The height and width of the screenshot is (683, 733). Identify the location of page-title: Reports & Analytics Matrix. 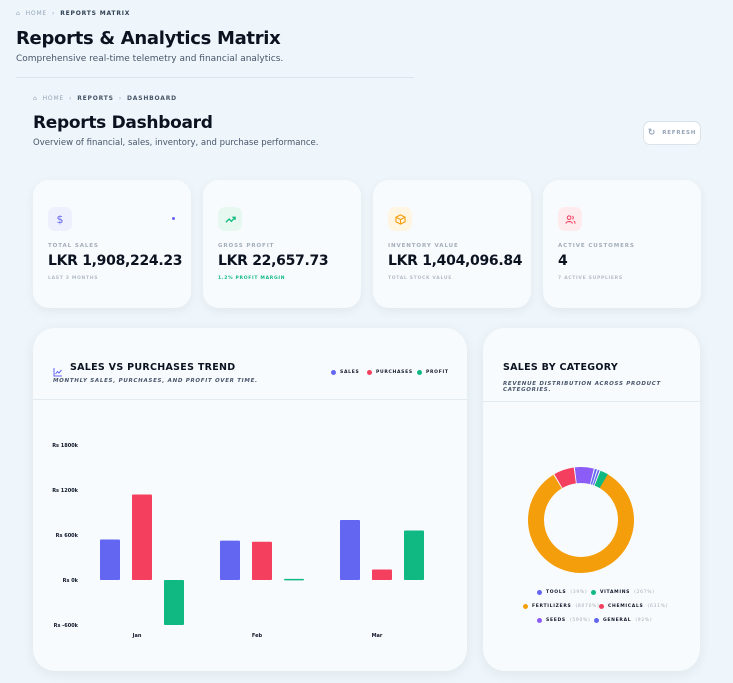
(148, 38).